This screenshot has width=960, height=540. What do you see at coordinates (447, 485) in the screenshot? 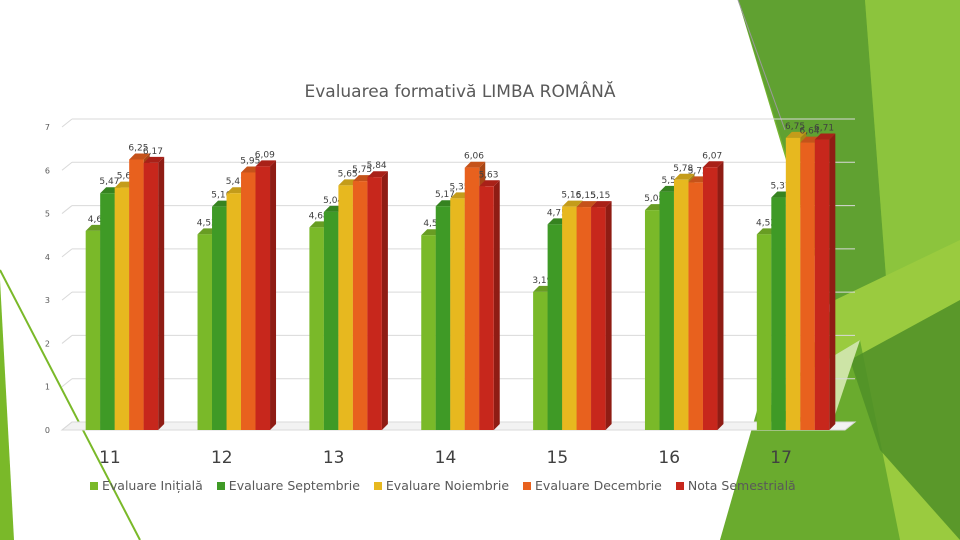
I see `legend-label: Evaluare Noiembrie` at bounding box center [447, 485].